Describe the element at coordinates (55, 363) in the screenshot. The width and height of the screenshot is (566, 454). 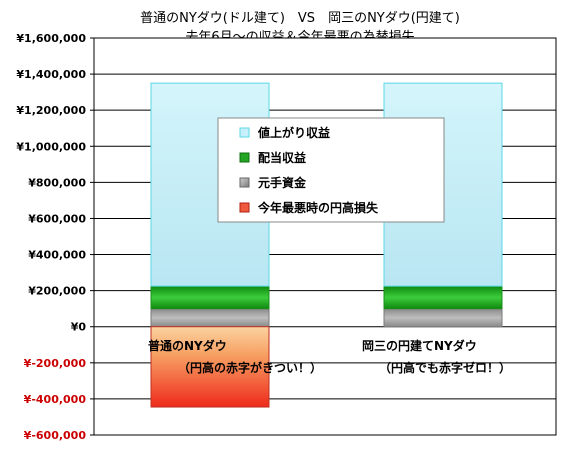
I see `y-tick-label: ¥-200,000` at that location.